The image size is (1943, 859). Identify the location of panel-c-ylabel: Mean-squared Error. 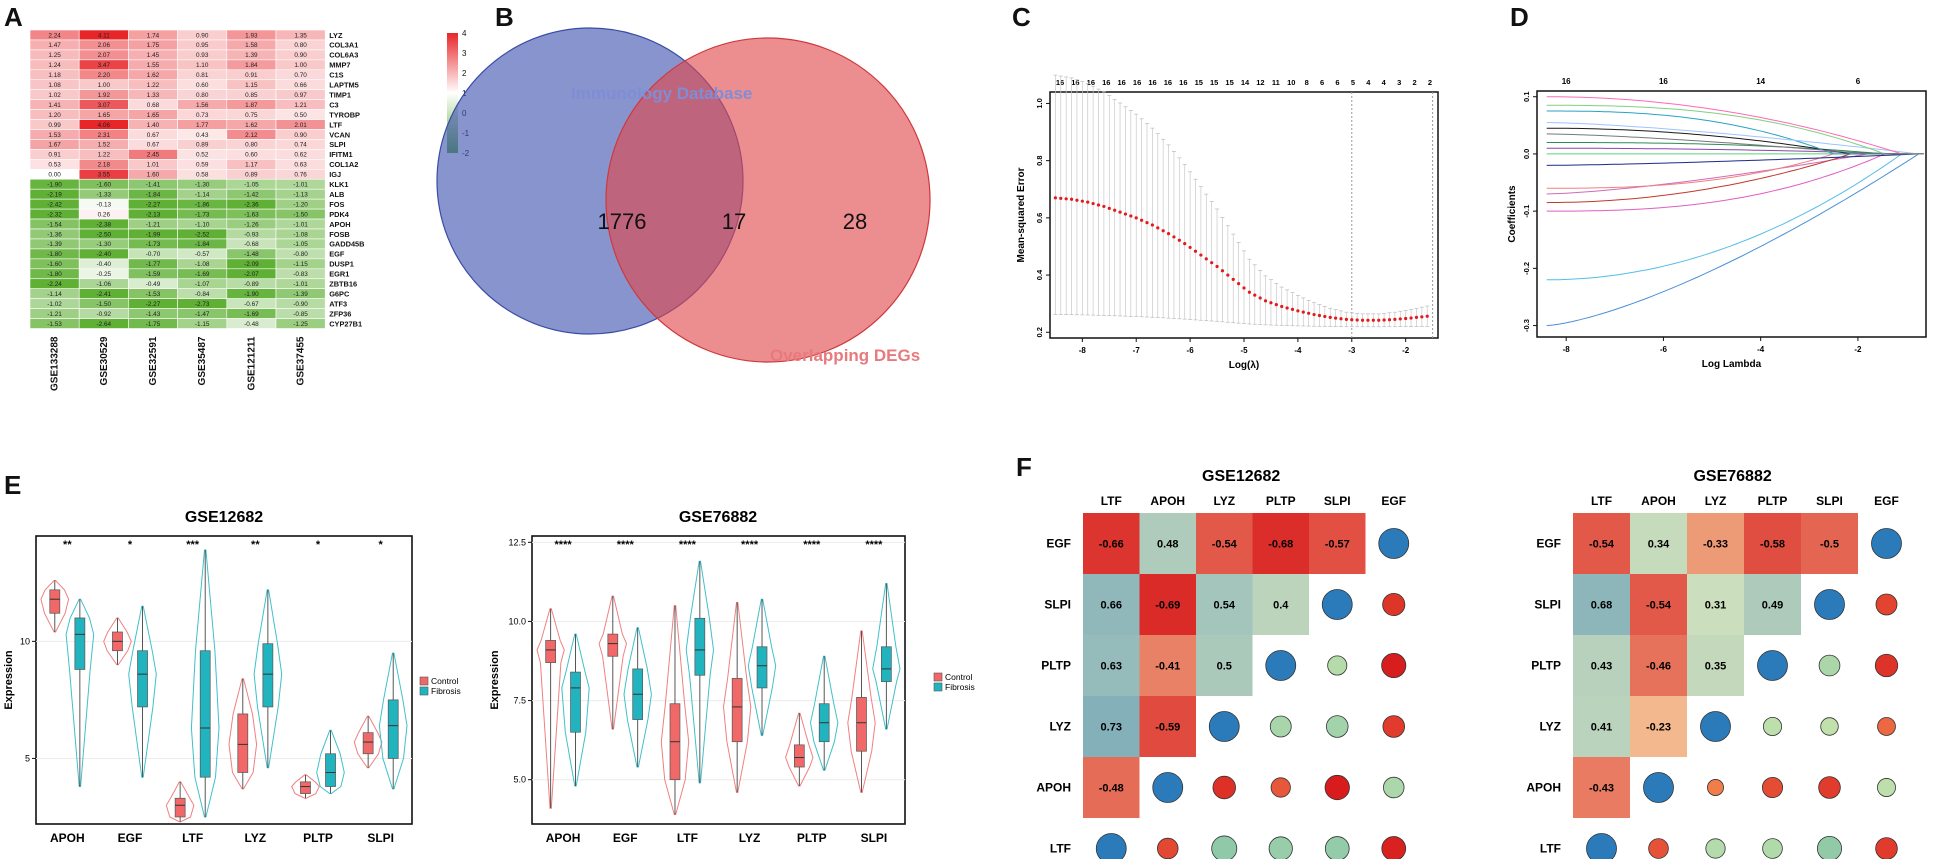
(1021, 214).